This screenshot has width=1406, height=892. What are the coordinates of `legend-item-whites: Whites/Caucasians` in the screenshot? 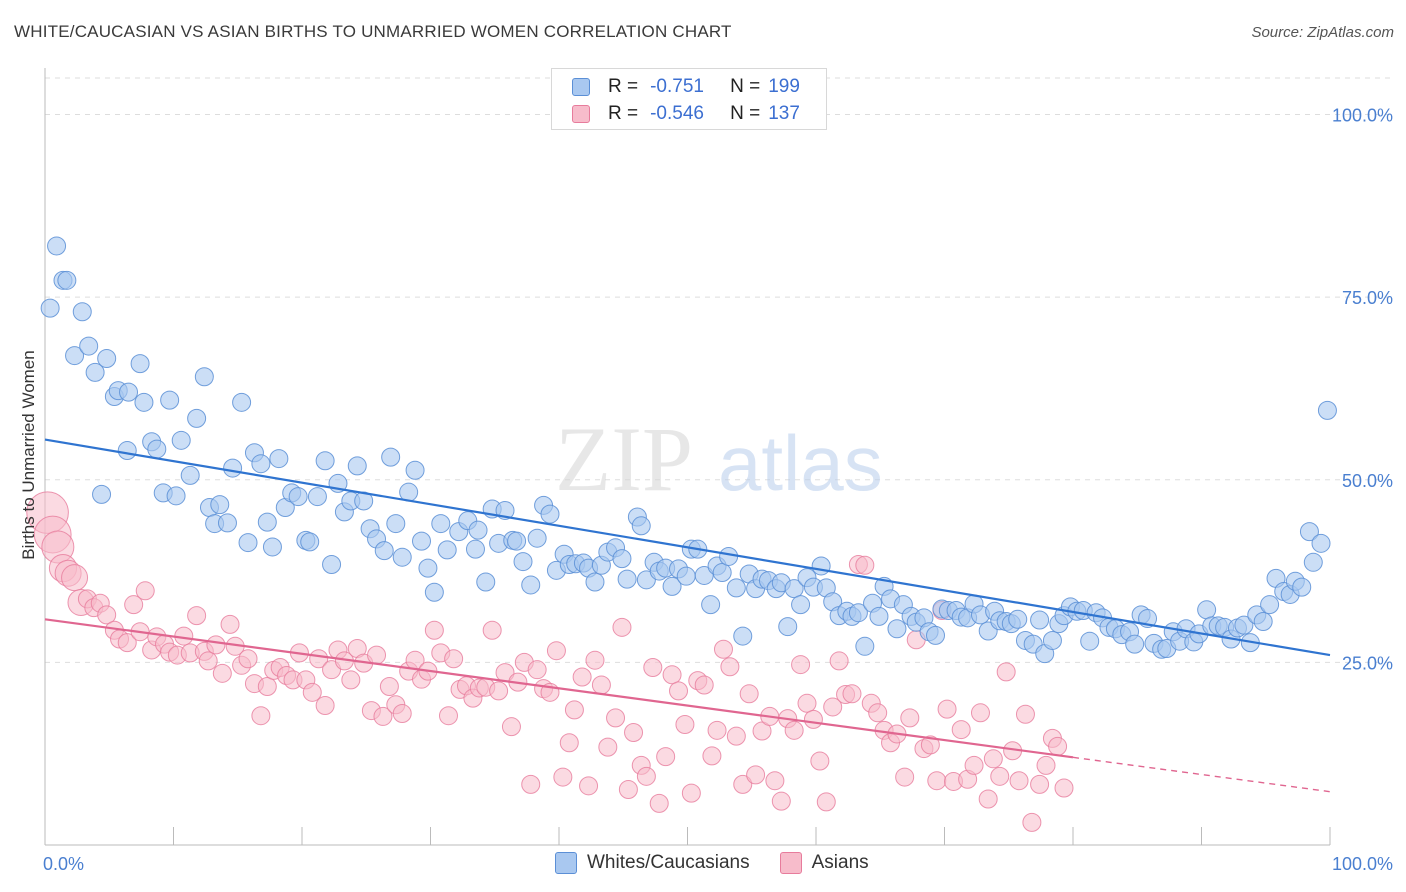 It's located at (652, 863).